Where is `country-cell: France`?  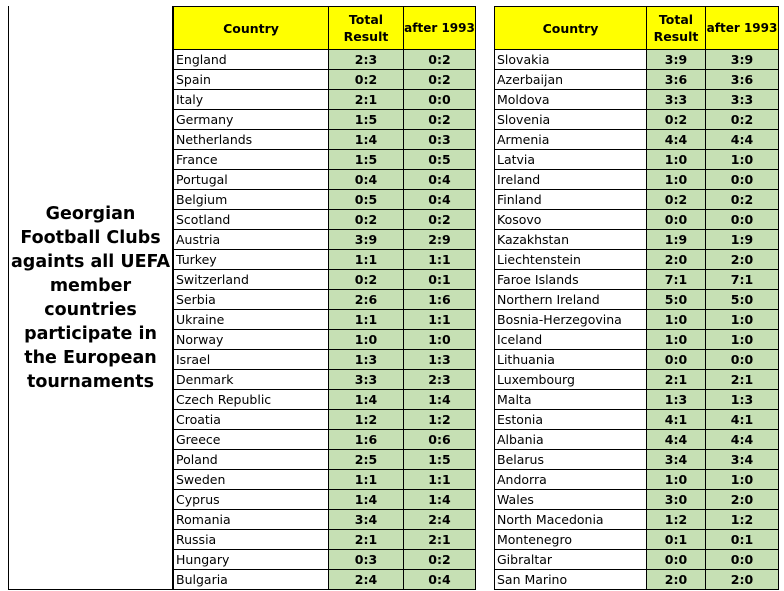
country-cell: France is located at coordinates (251, 159).